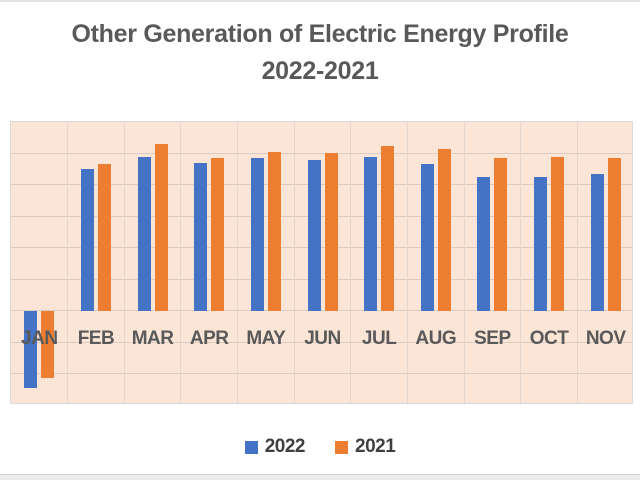 This screenshot has width=640, height=480. What do you see at coordinates (257, 234) in the screenshot?
I see `bar-2022-may` at bounding box center [257, 234].